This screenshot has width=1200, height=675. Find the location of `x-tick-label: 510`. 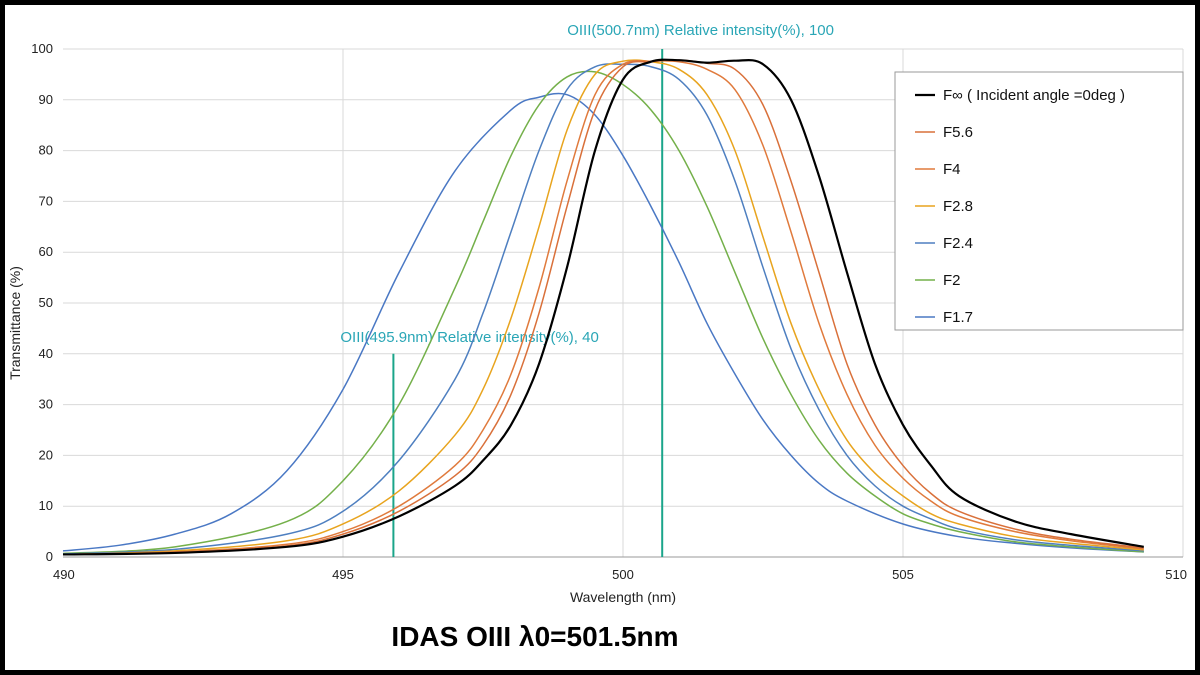

x-tick-label: 510 is located at coordinates (1176, 574).